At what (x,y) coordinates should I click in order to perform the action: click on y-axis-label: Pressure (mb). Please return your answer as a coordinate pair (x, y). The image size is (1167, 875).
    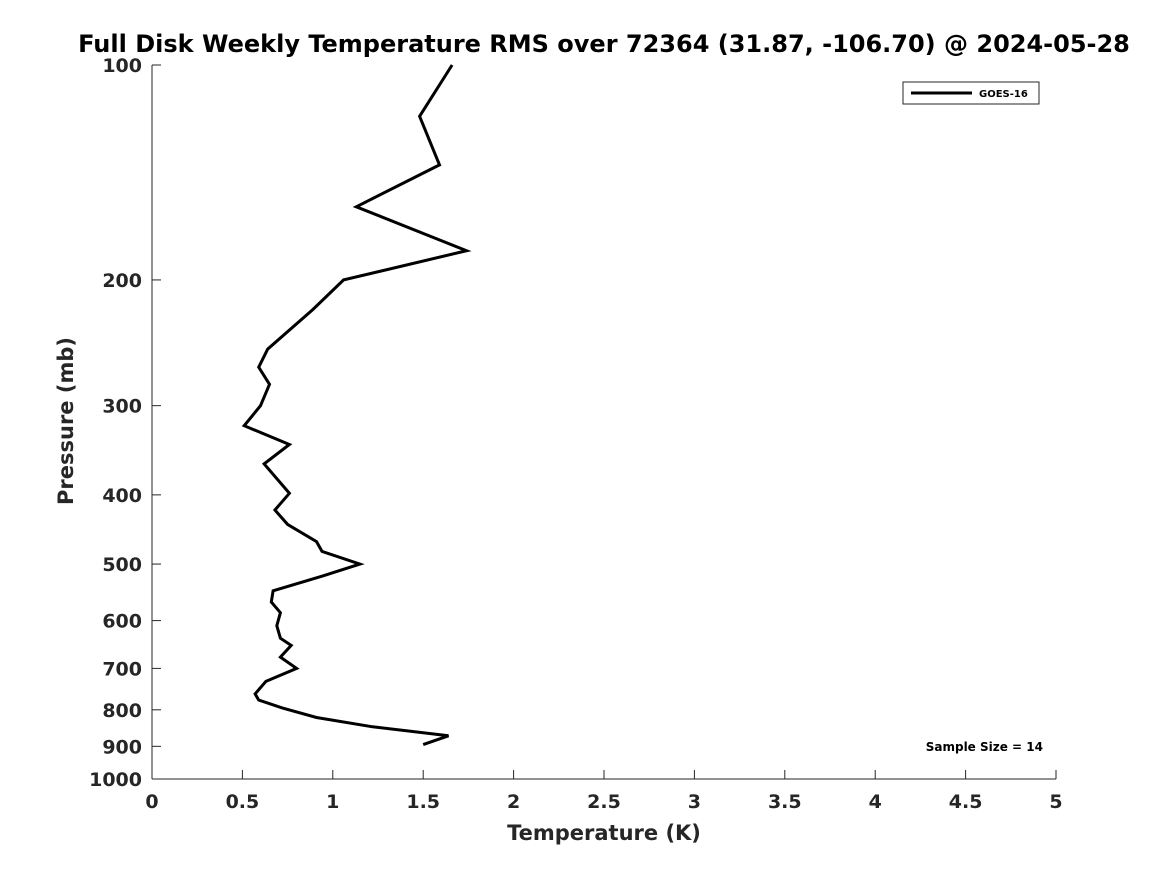
    Looking at the image, I should click on (66, 421).